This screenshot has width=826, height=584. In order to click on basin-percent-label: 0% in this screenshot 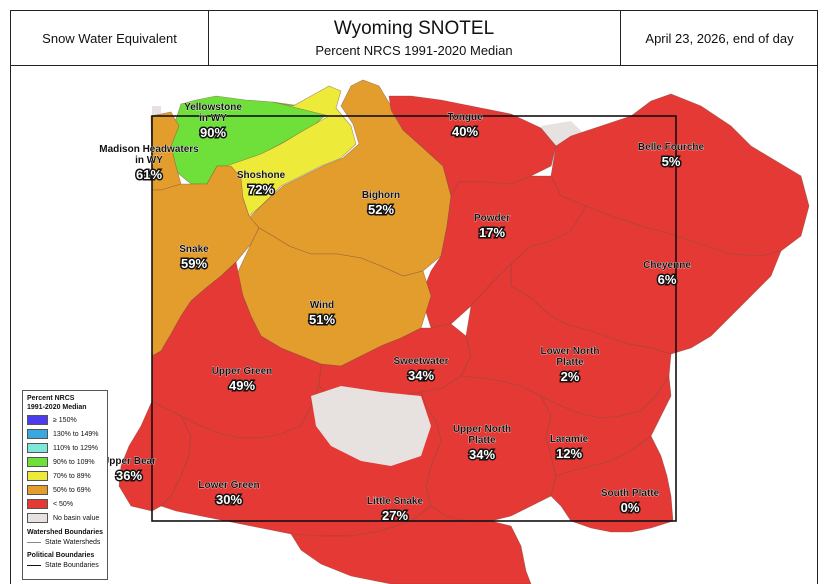, I will do `click(630, 507)`.